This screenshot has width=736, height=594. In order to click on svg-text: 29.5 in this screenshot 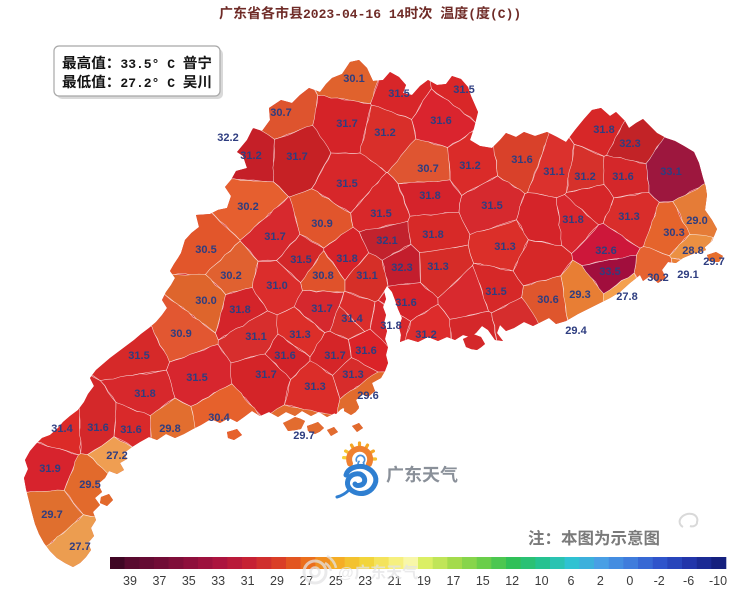, I will do `click(89, 485)`.